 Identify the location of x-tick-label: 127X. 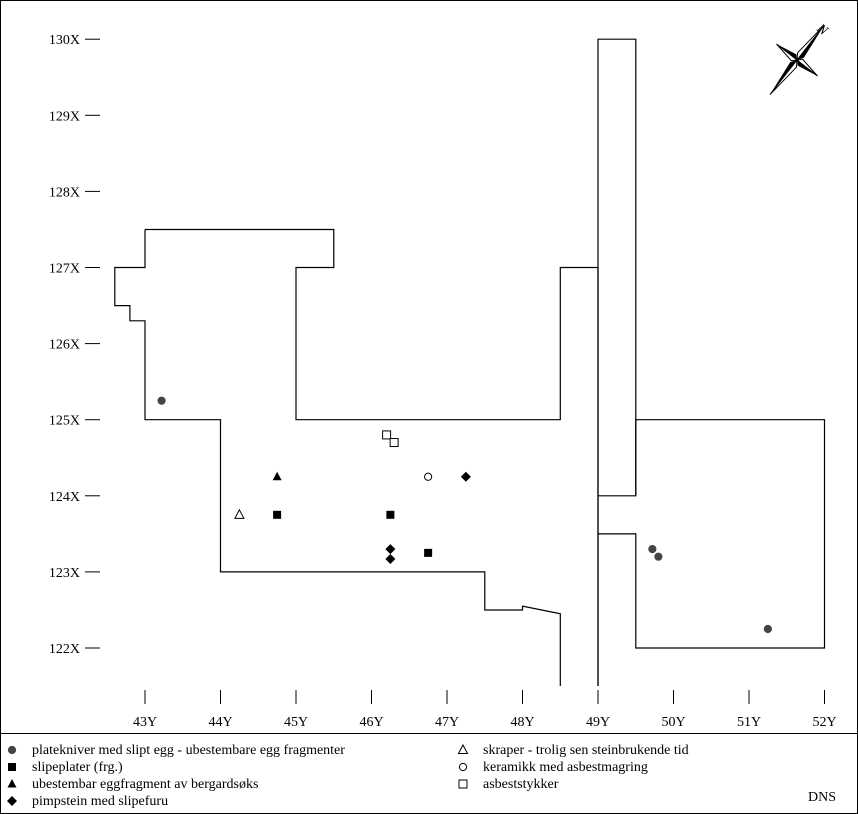
(64, 269).